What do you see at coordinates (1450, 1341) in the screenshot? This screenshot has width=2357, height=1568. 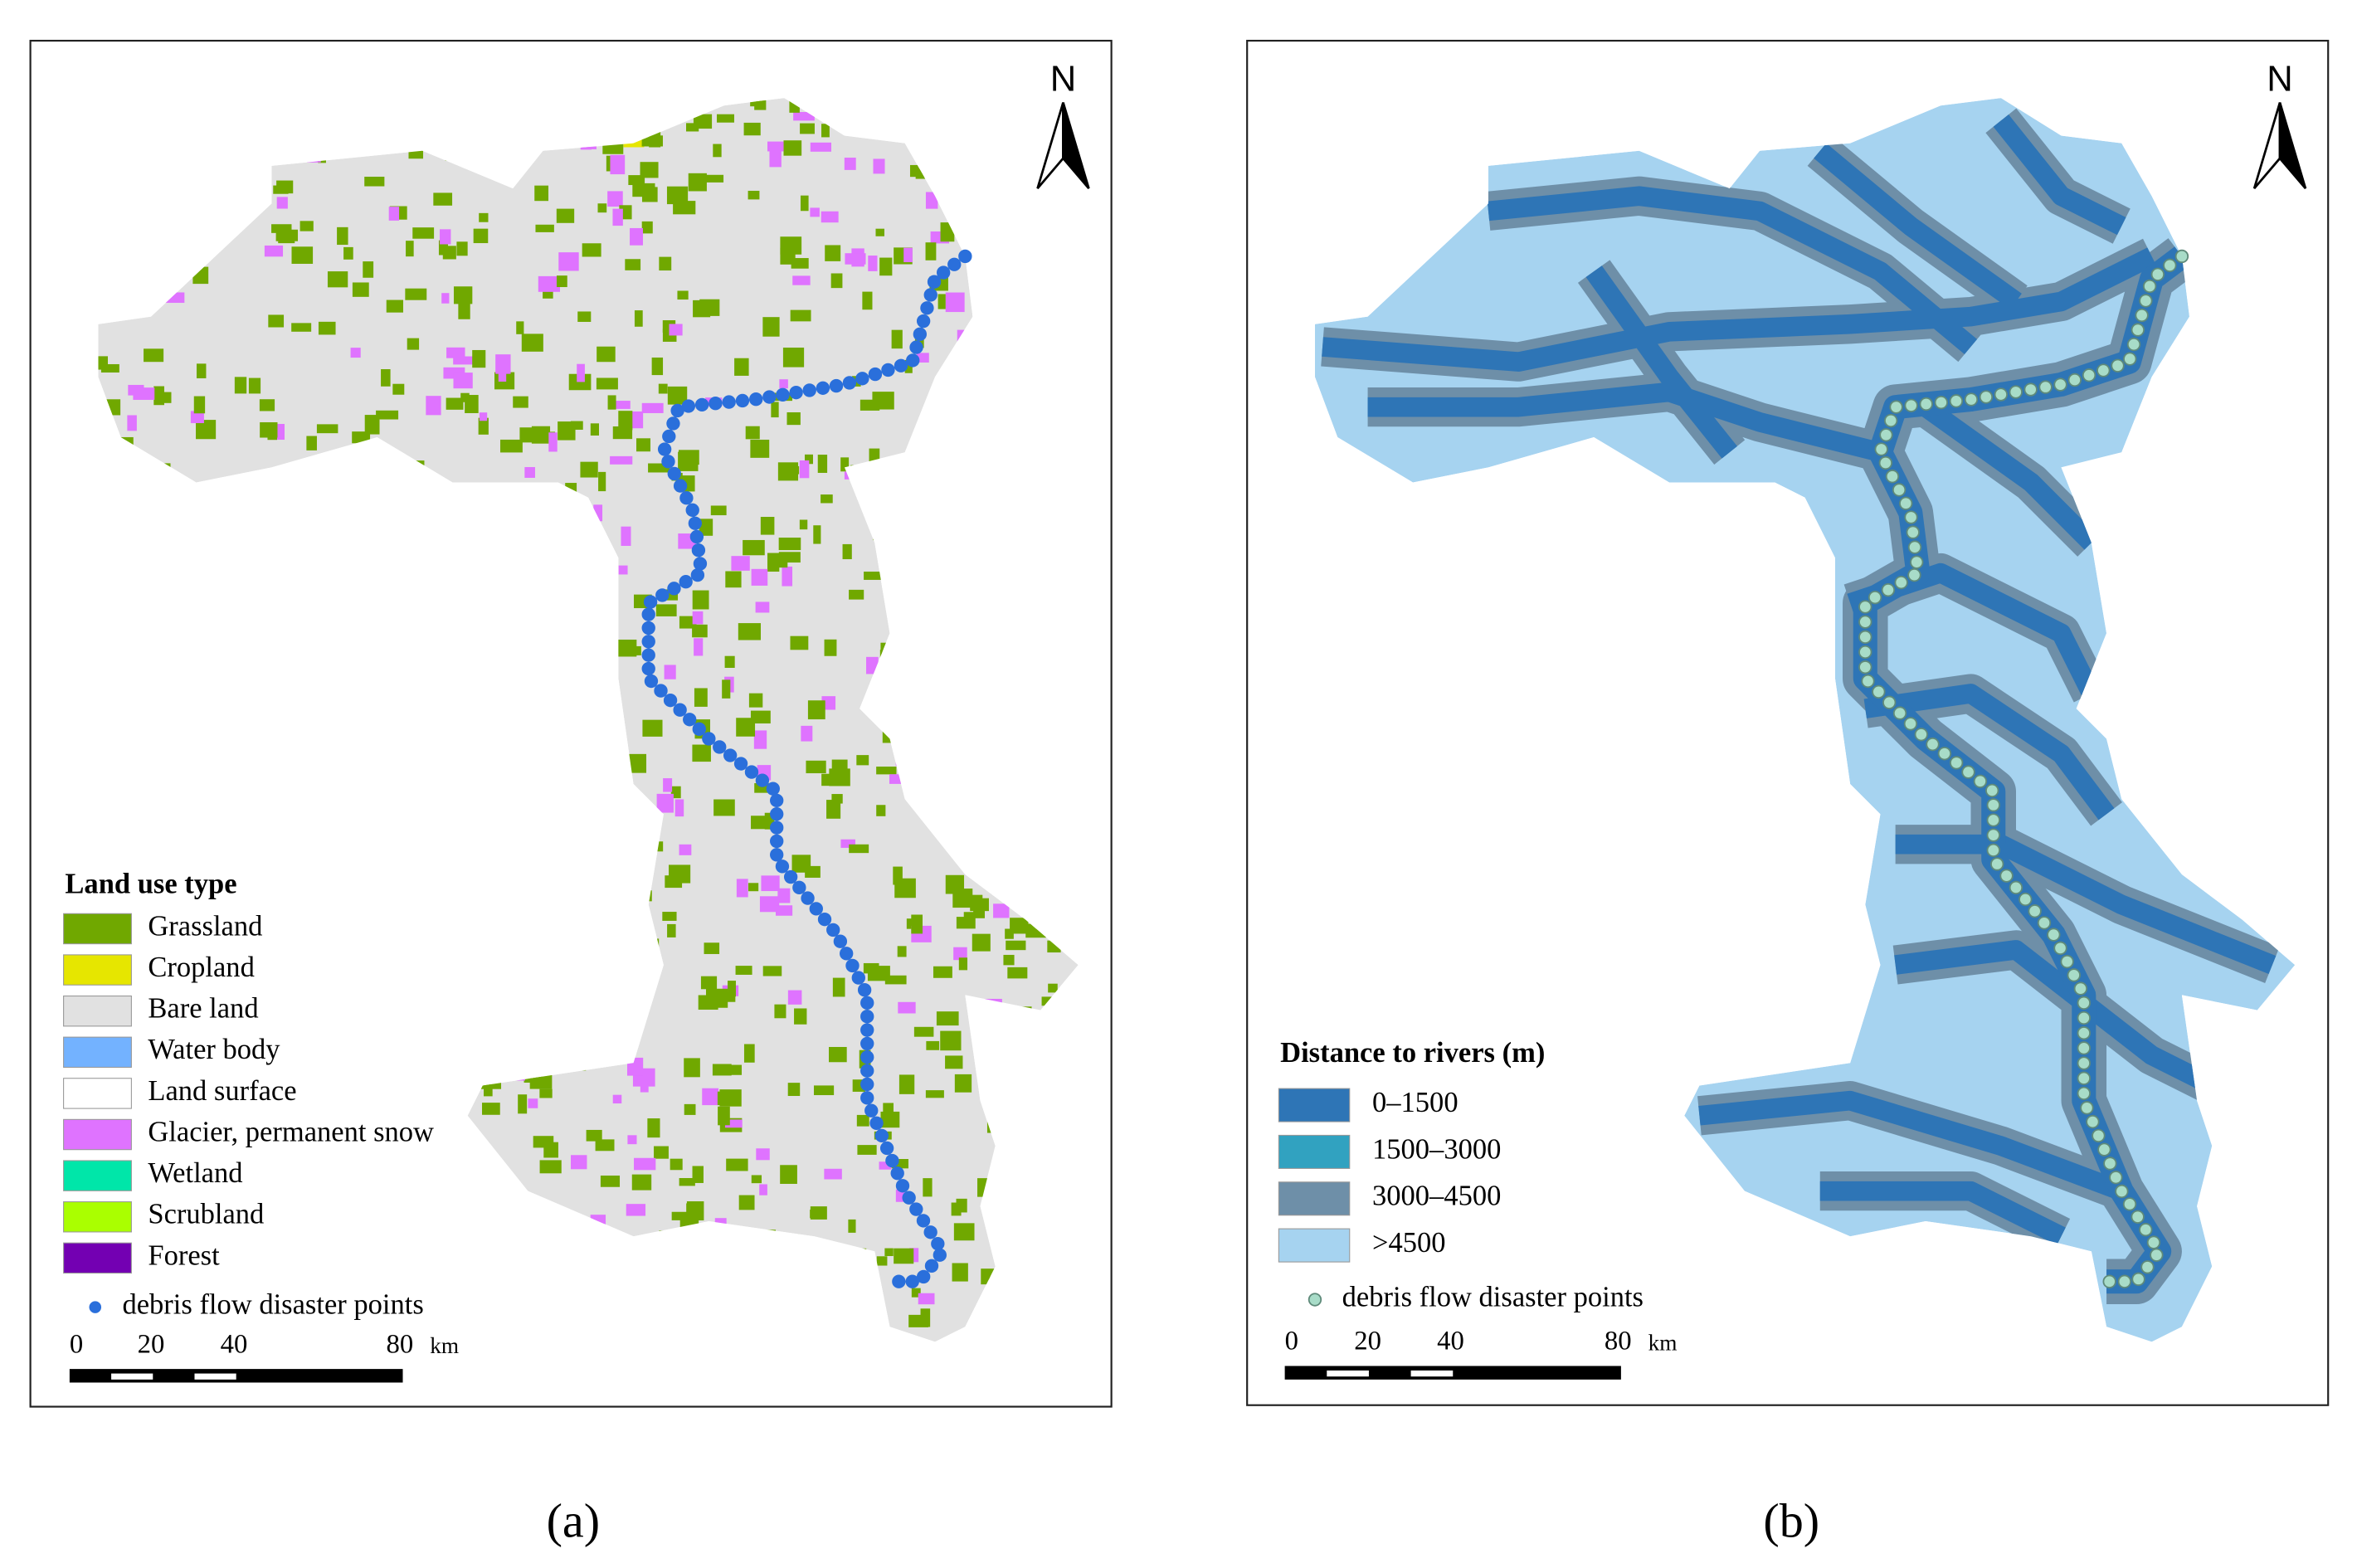 I see `scale-label: 40` at bounding box center [1450, 1341].